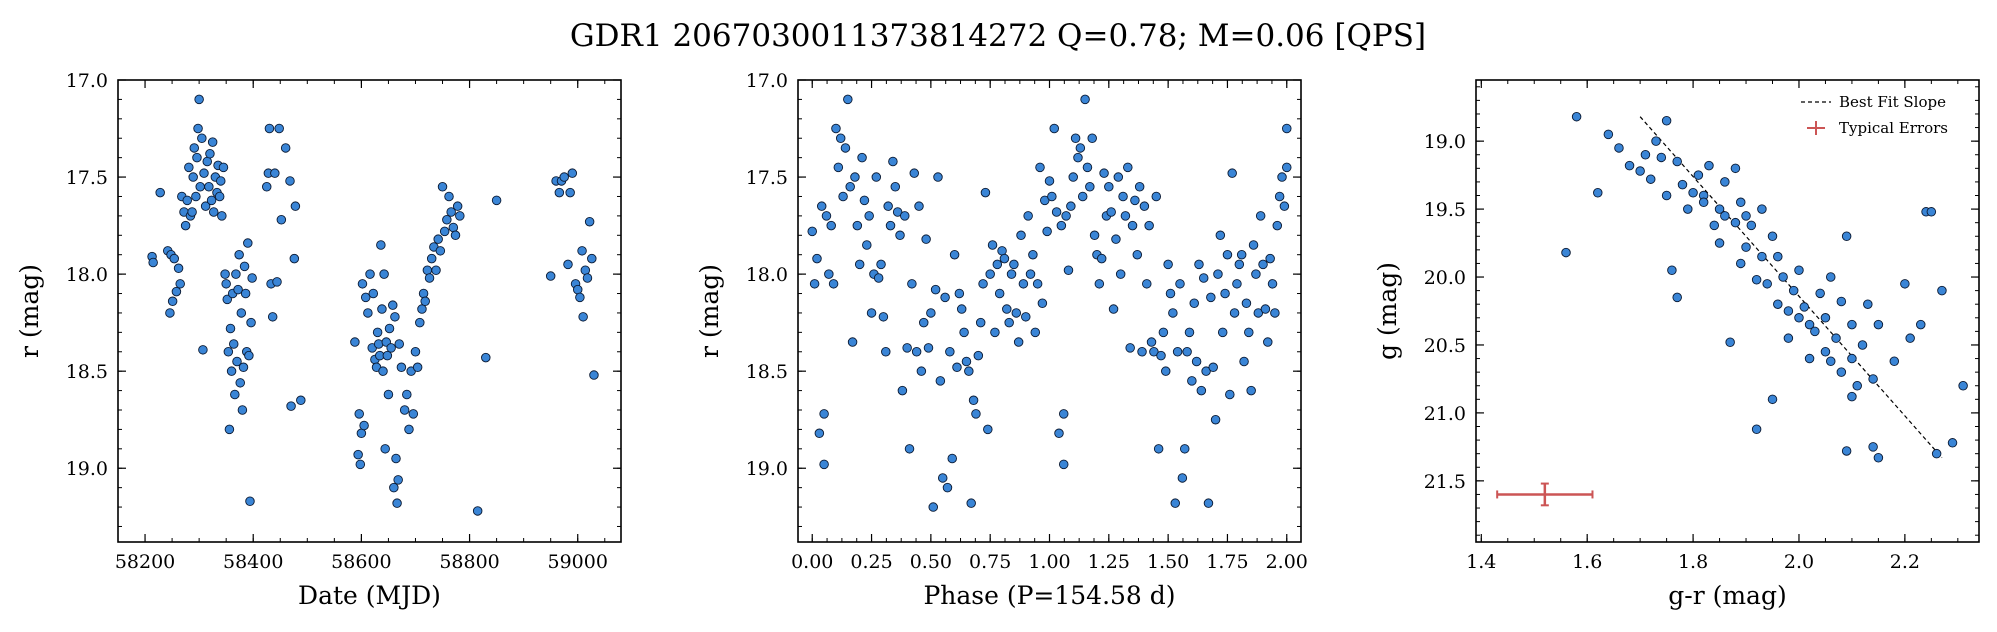 This screenshot has width=1997, height=632. I want to click on x-tick-label: 1.8, so click(1693, 562).